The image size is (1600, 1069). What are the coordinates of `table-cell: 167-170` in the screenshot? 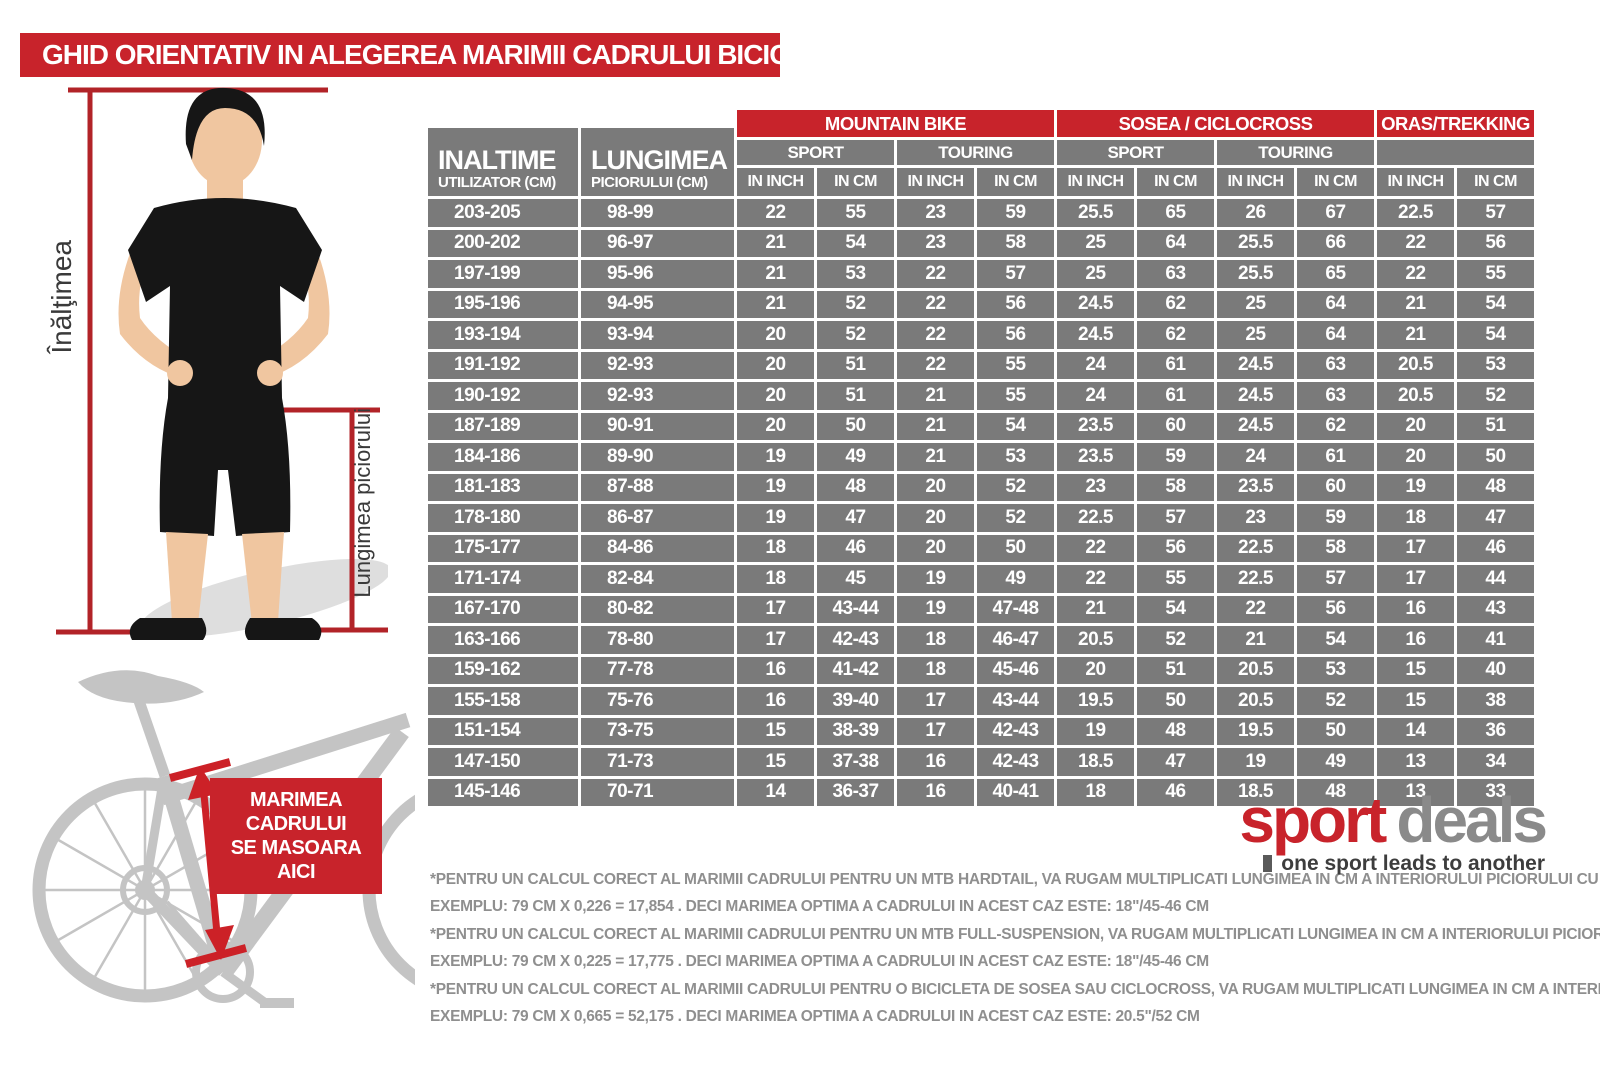 It's located at (503, 609).